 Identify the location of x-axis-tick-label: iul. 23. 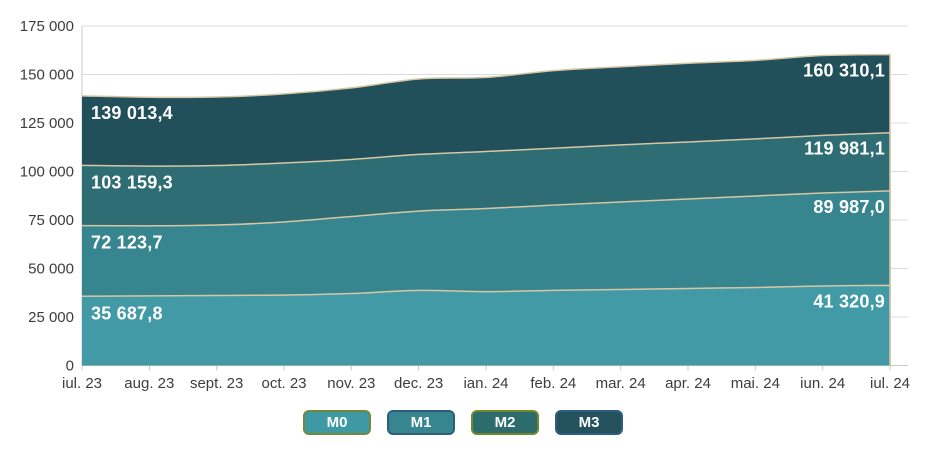
(82, 383).